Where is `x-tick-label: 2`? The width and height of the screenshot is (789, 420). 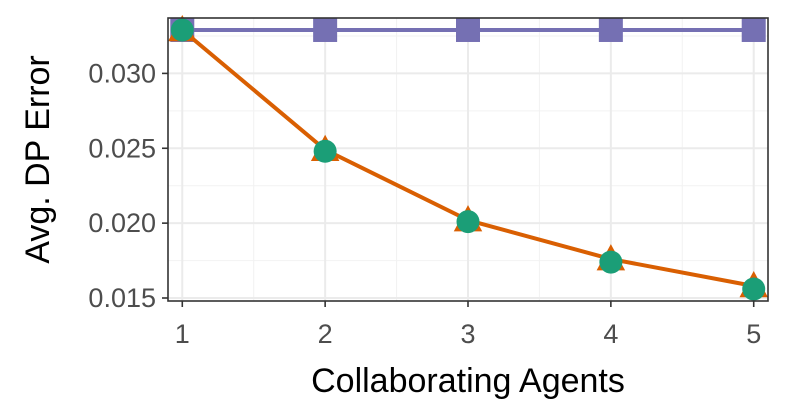 x-tick-label: 2 is located at coordinates (325, 334).